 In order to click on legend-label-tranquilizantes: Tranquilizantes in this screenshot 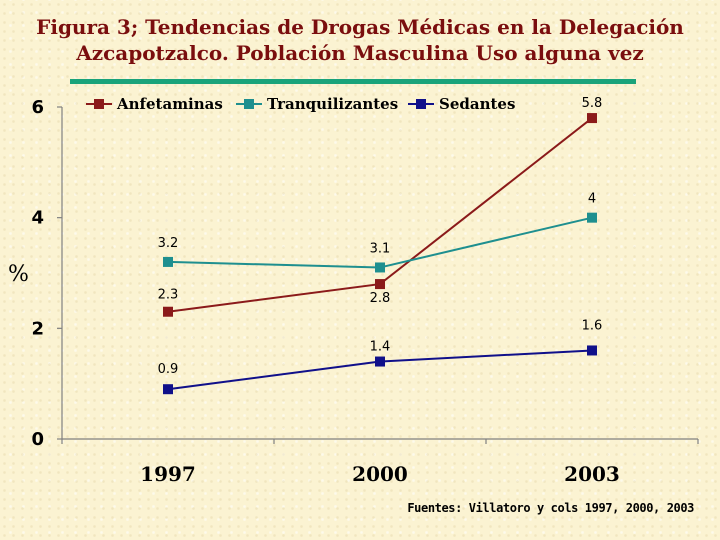, I will do `click(332, 104)`.